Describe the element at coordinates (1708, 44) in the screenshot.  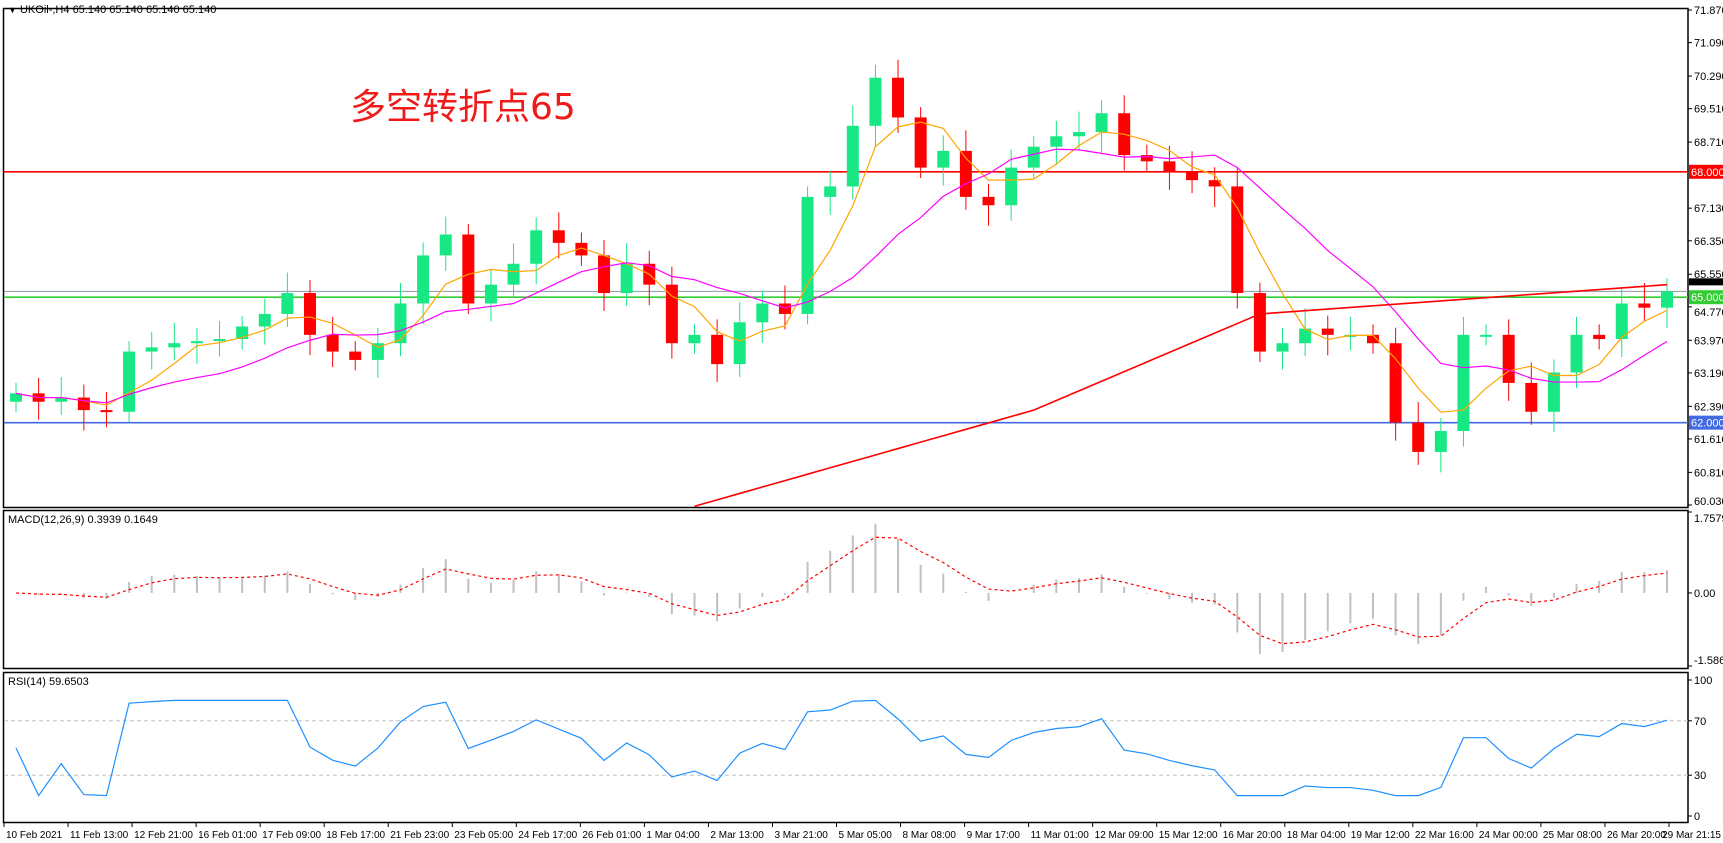
I see `price-tick-label: 71.090` at that location.